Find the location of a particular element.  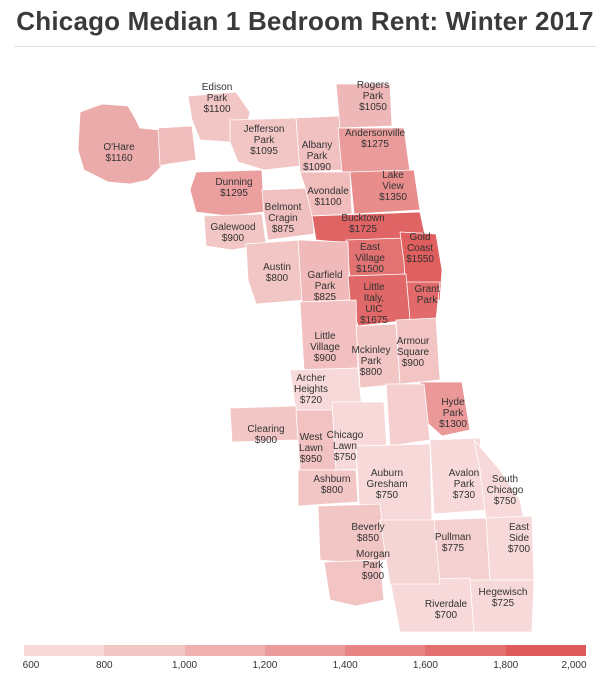

label-south-chicago: South Chicago $750 is located at coordinates (505, 490).